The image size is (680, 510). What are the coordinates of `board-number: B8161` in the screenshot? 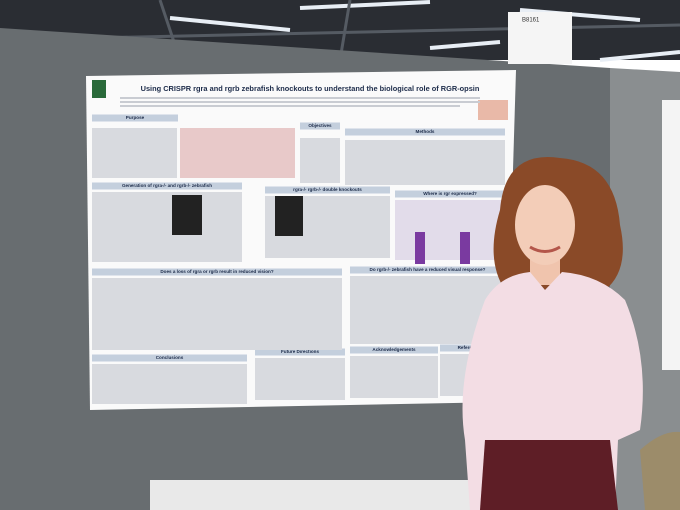 It's located at (531, 21).